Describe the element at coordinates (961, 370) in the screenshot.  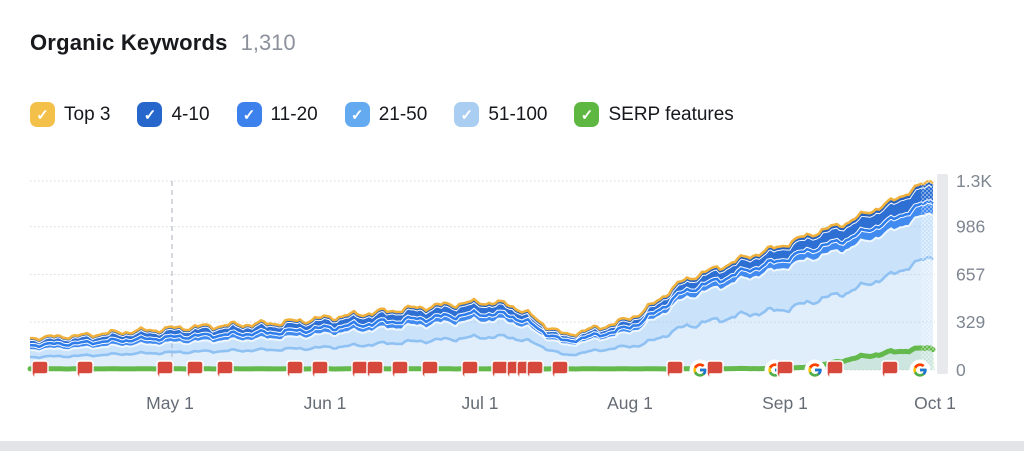
I see `y-axis-label: 0` at that location.